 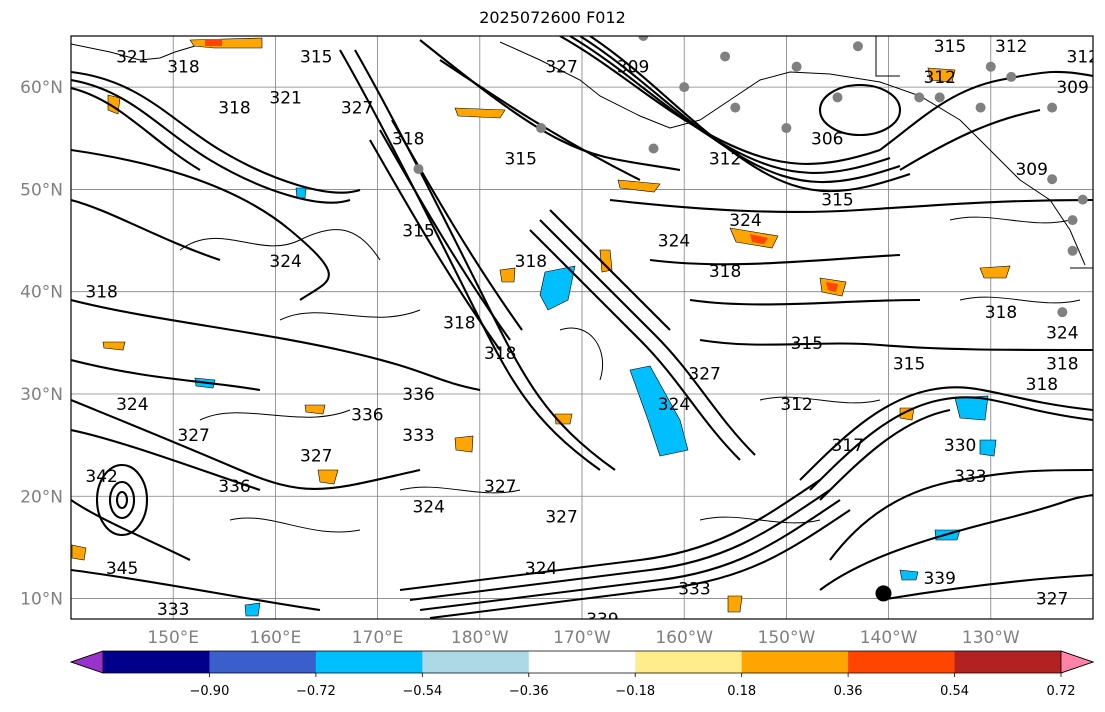 I want to click on lat-label: 40°N, so click(x=41, y=293).